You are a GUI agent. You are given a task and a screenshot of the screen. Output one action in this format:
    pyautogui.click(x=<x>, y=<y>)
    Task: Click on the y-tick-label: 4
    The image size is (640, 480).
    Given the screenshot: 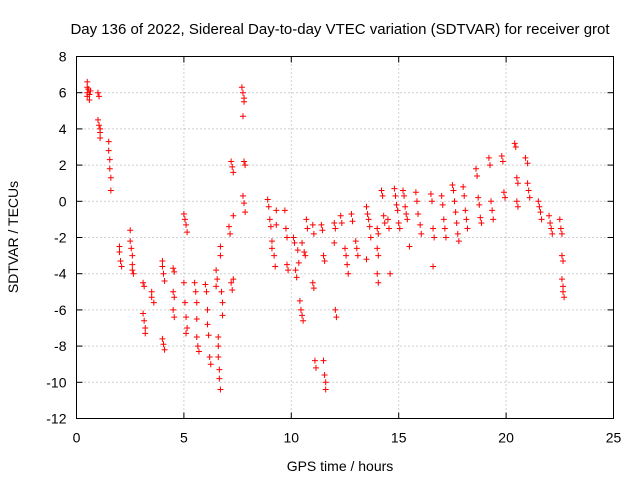 What is the action you would take?
    pyautogui.click(x=63, y=129)
    